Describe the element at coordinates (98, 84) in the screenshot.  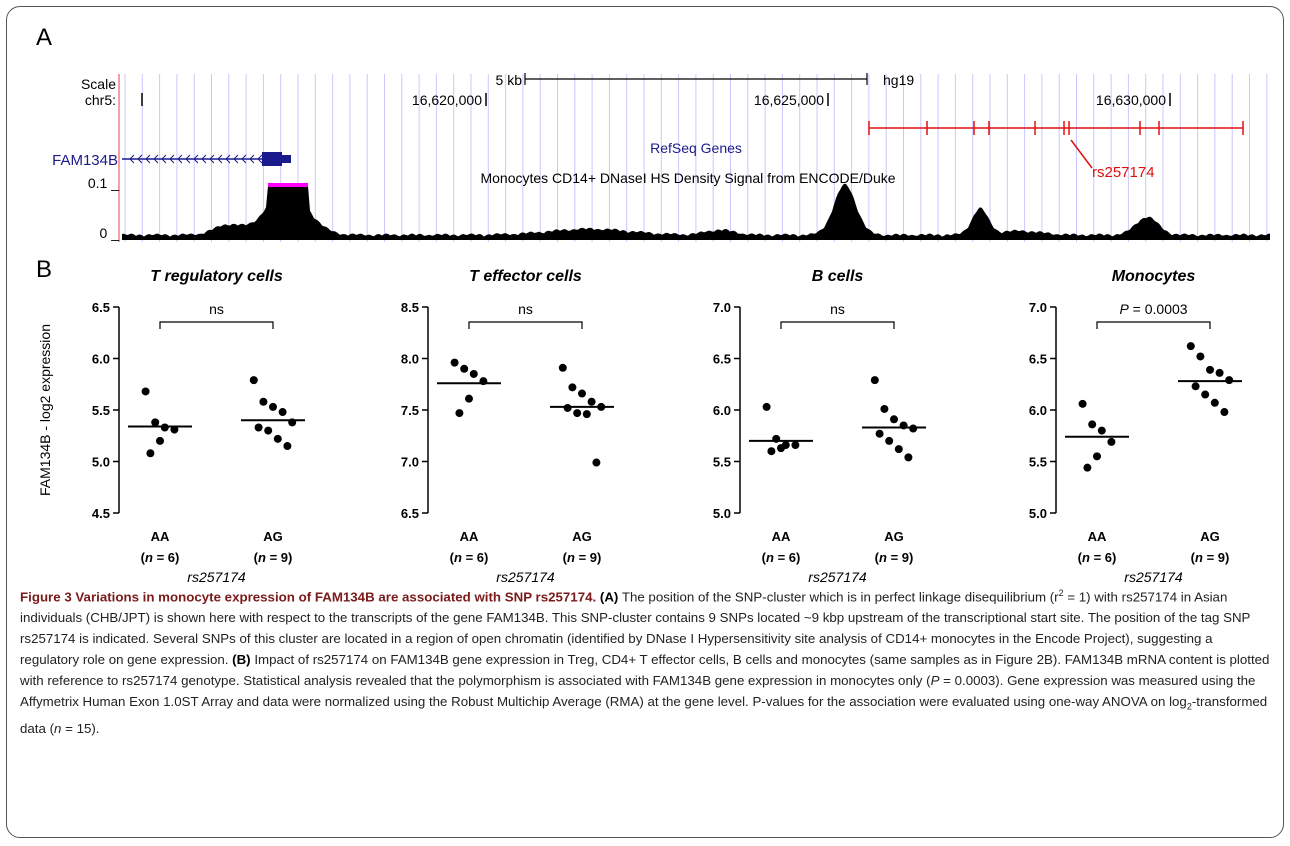
I see `scale-label: Scale` at that location.